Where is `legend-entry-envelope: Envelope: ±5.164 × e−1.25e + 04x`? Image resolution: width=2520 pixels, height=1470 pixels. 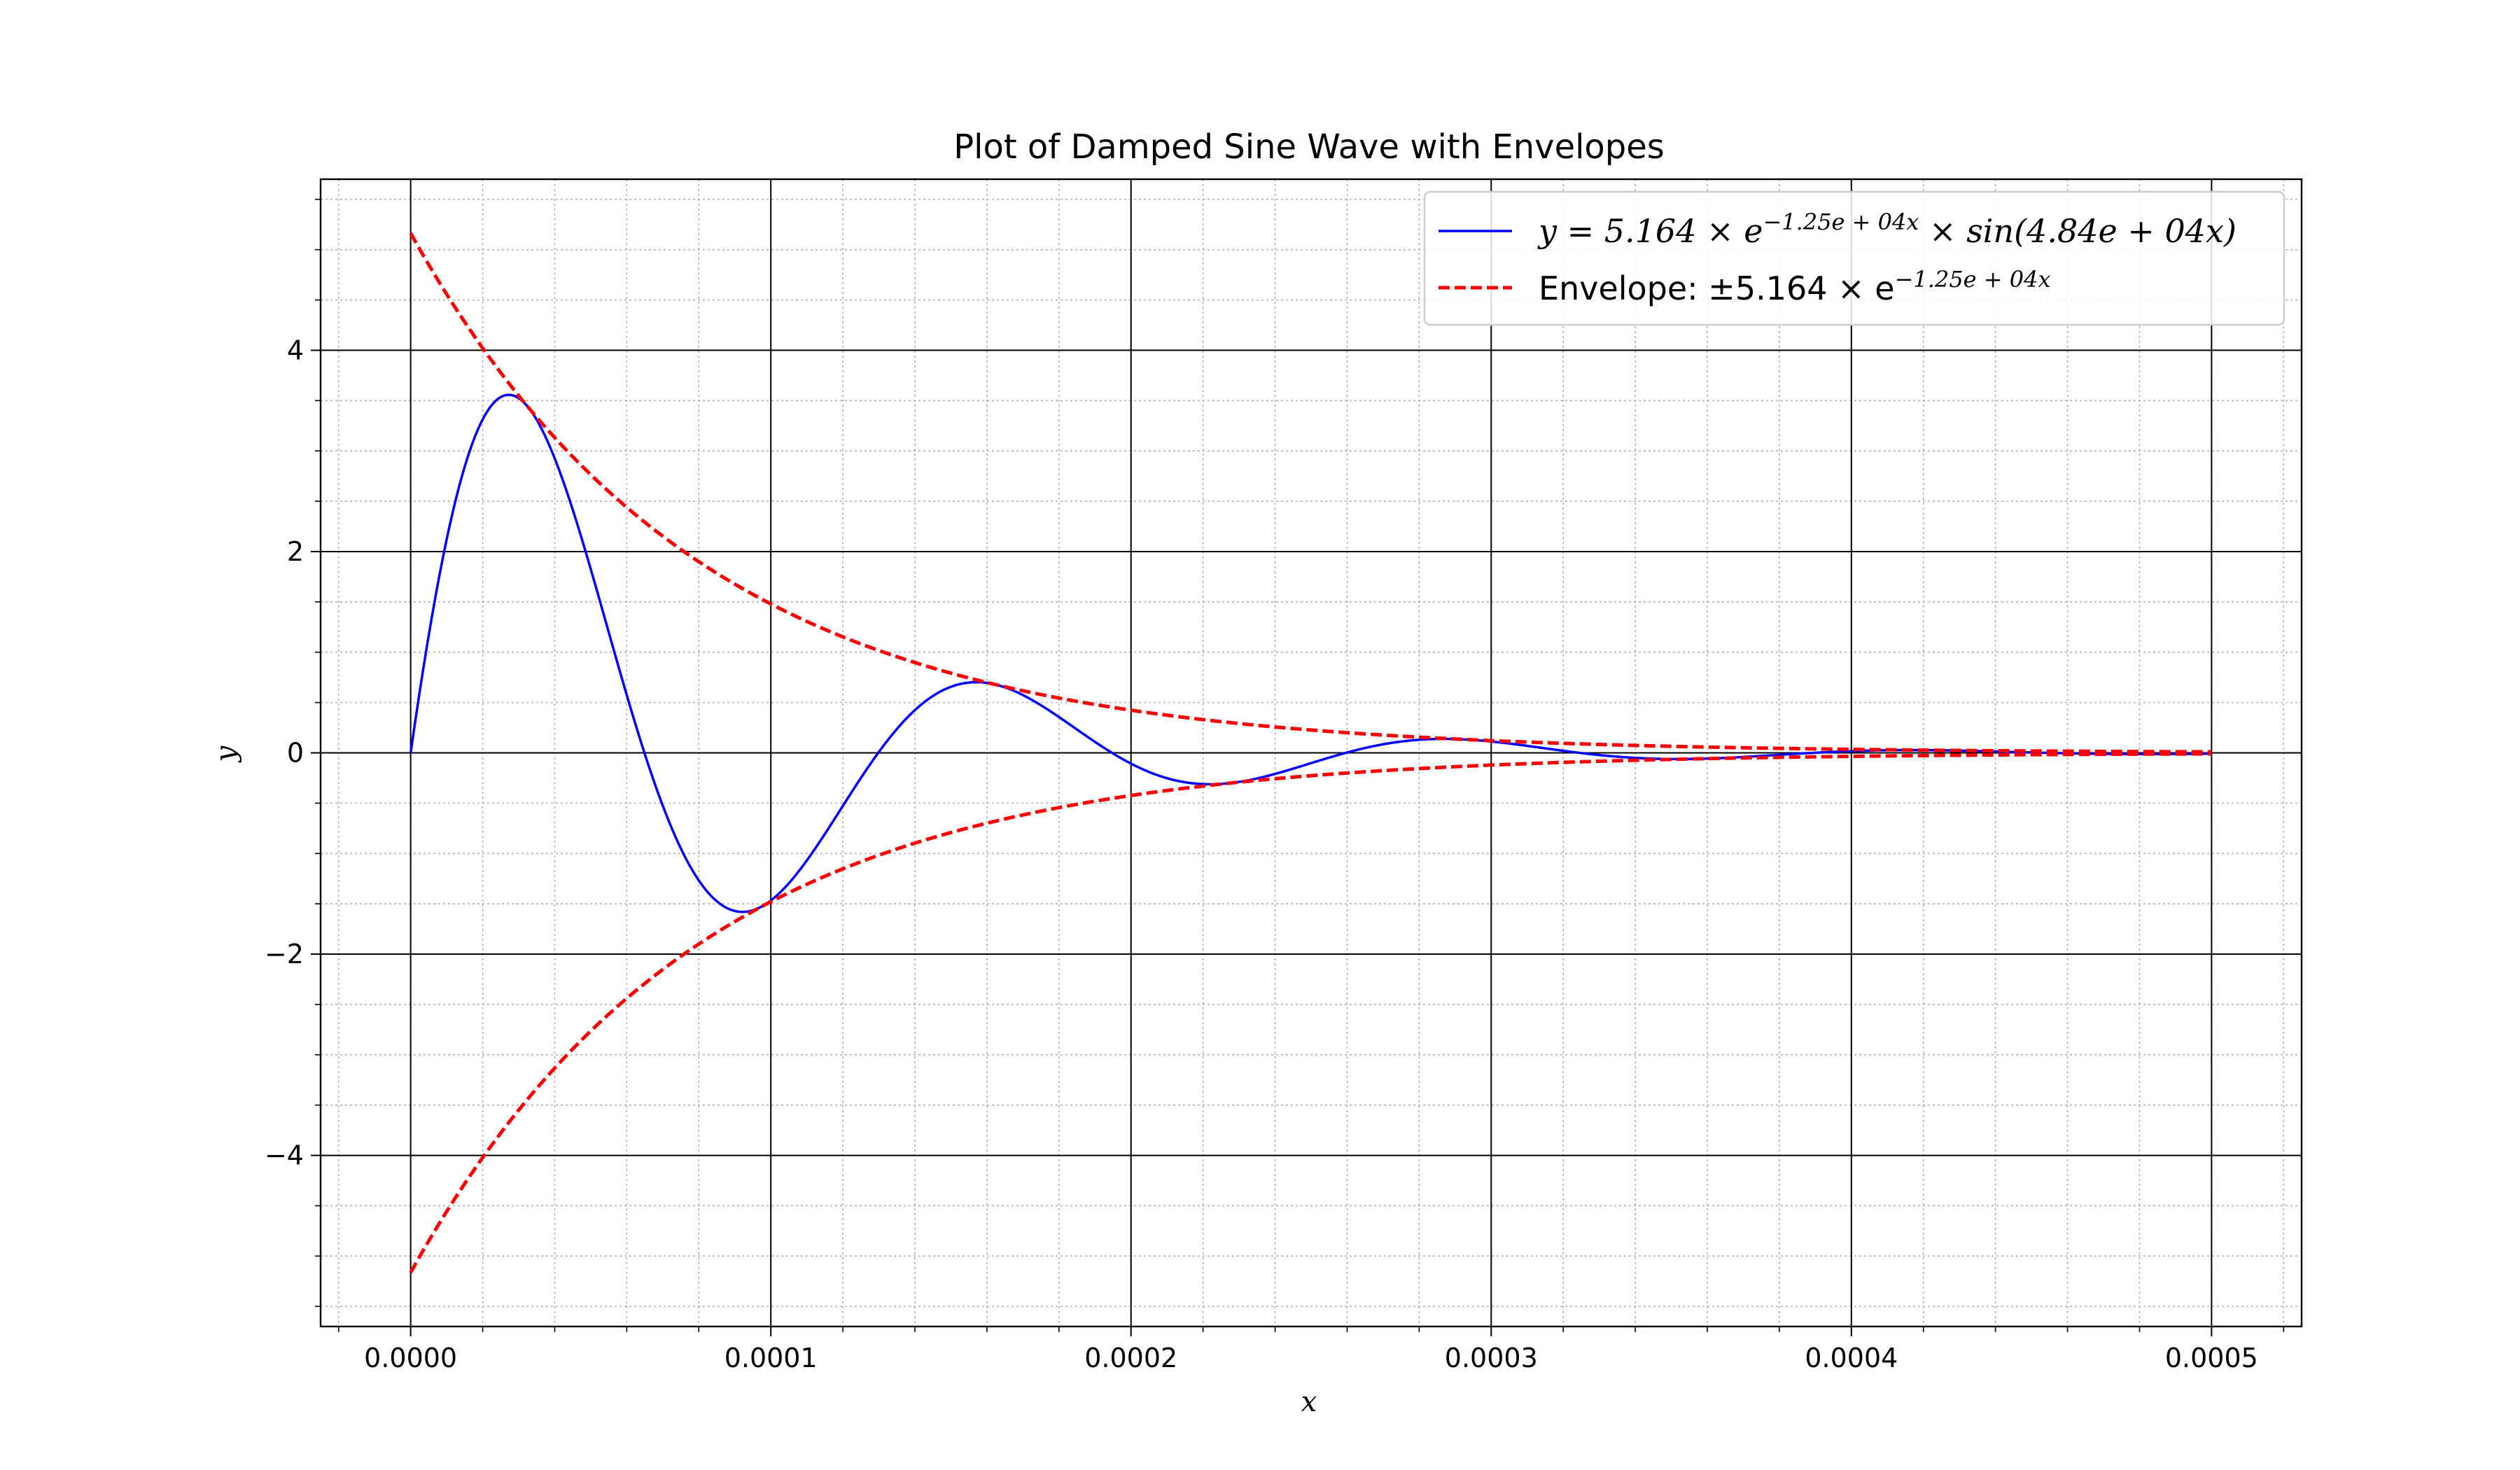
legend-entry-envelope: Envelope: ±5.164 × e−1.25e + 04x is located at coordinates (1795, 286).